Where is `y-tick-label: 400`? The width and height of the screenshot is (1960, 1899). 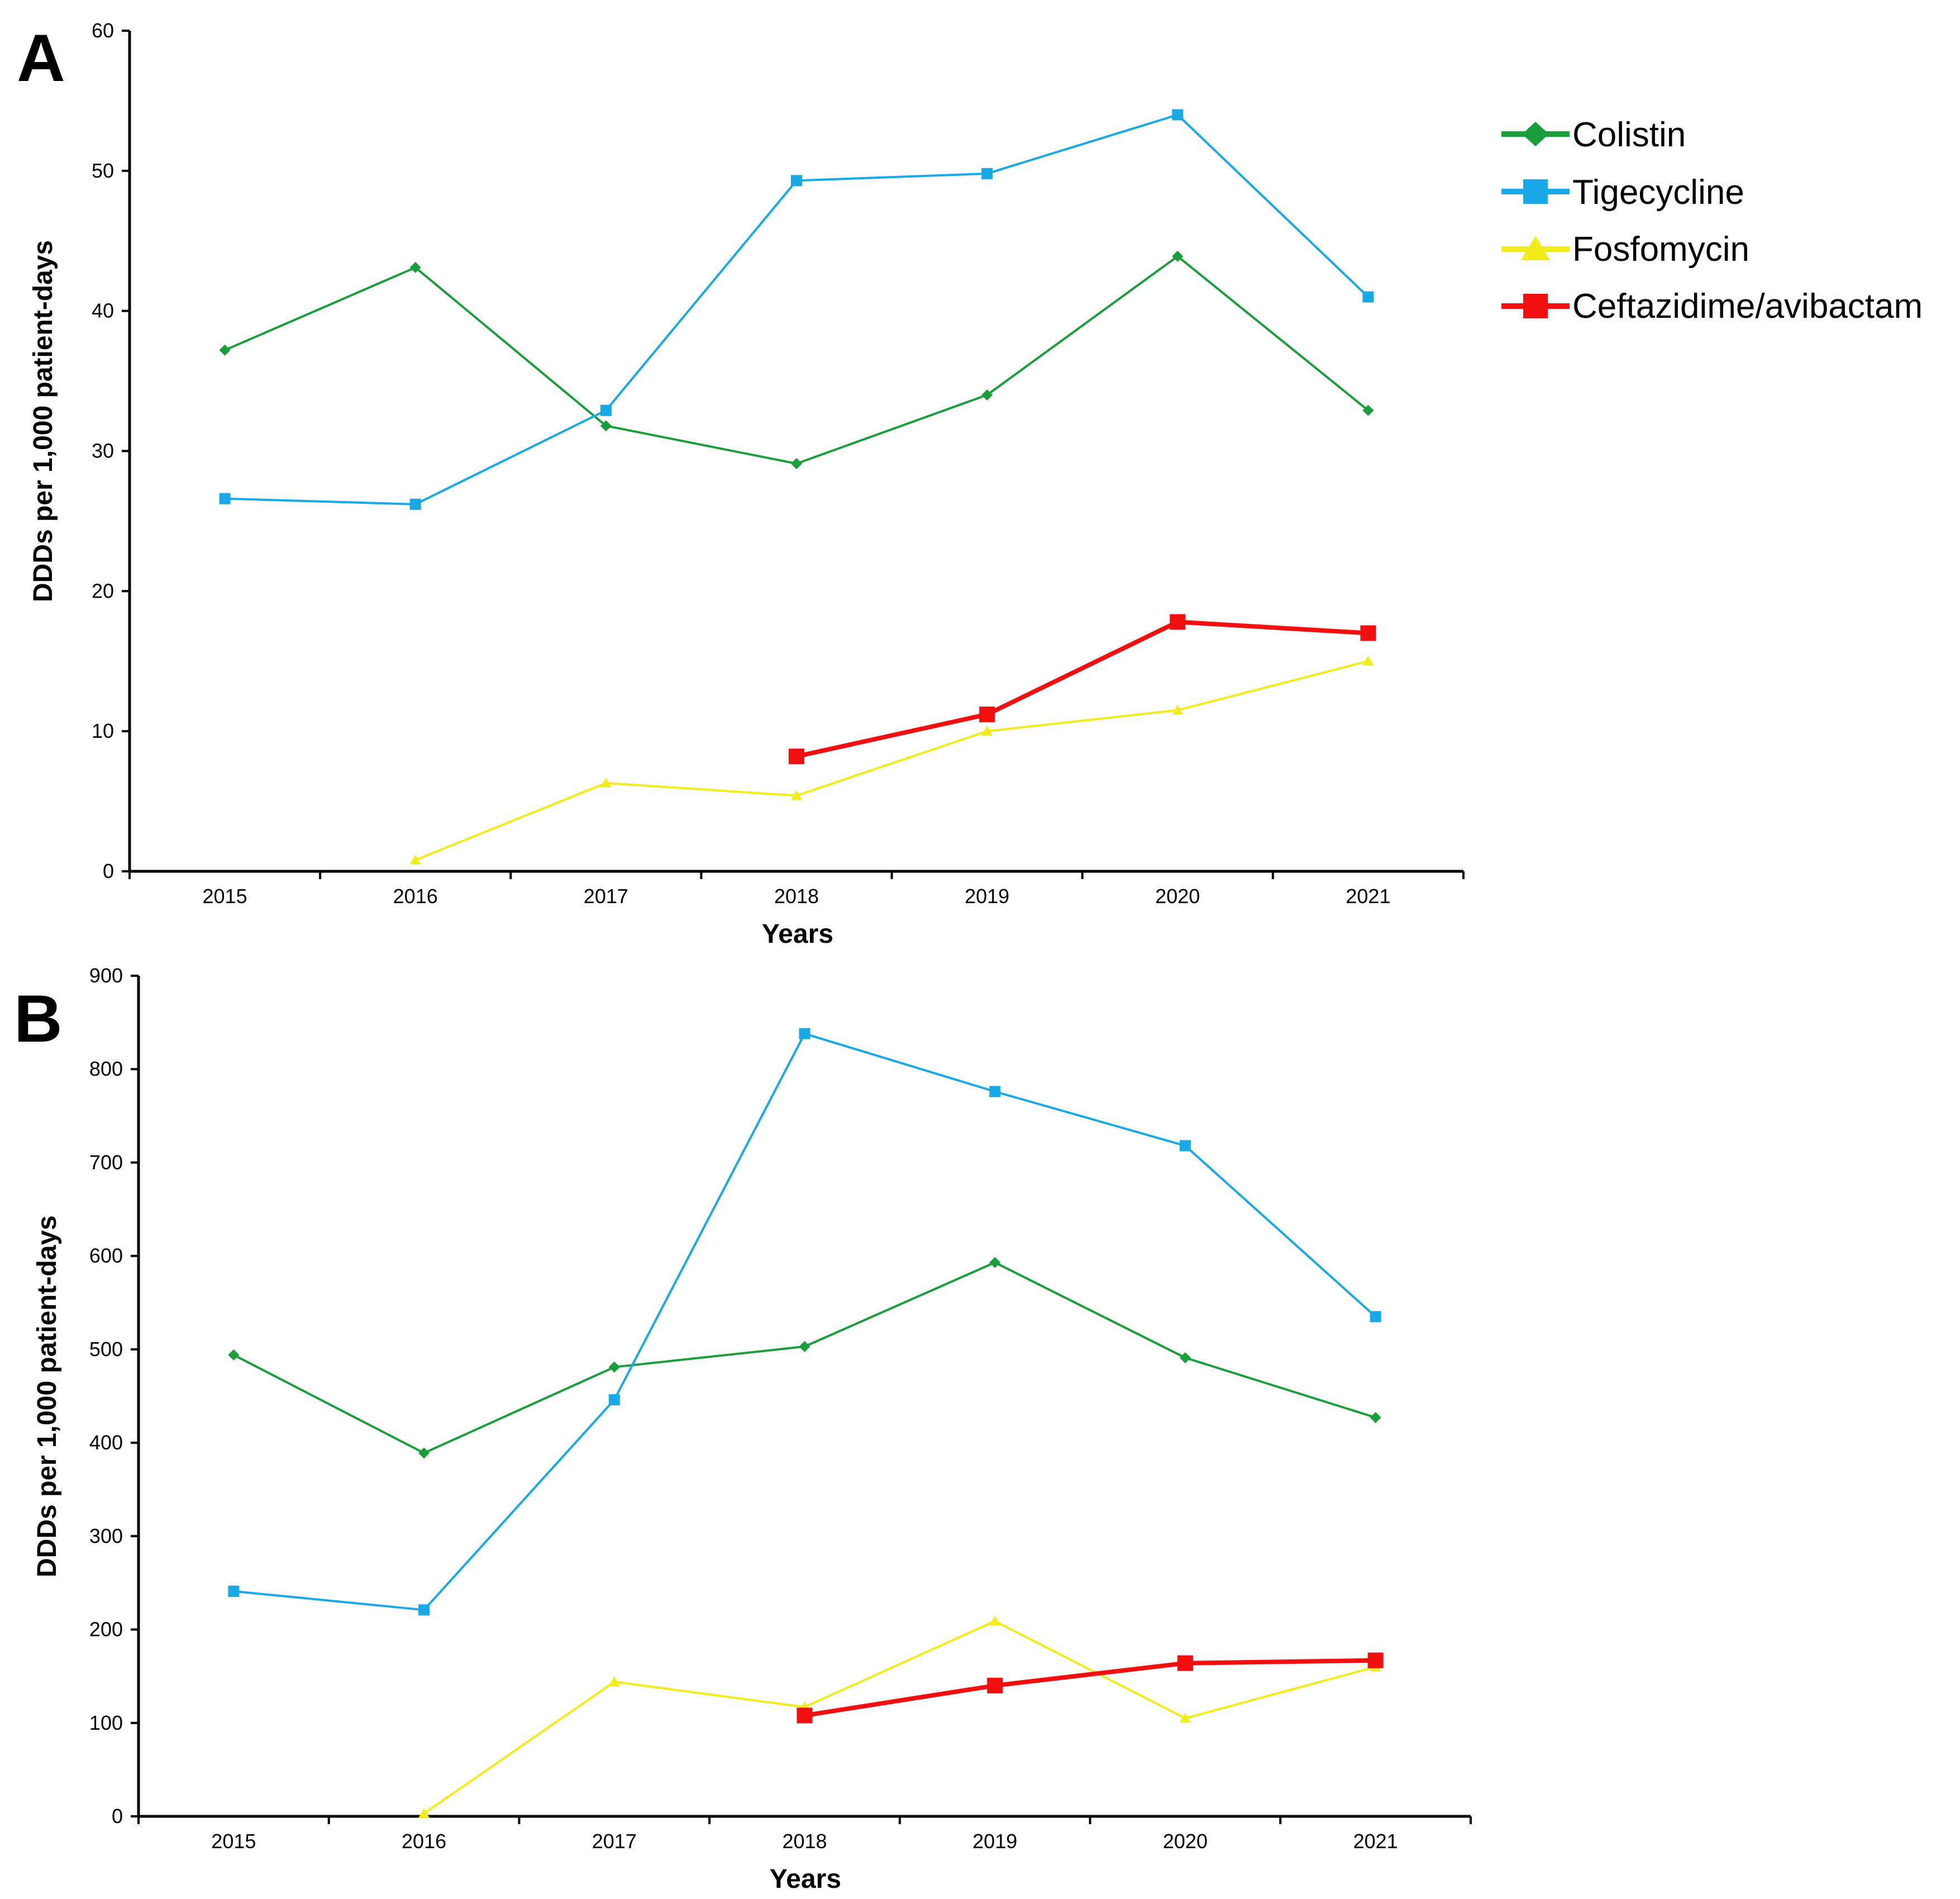 y-tick-label: 400 is located at coordinates (106, 1442).